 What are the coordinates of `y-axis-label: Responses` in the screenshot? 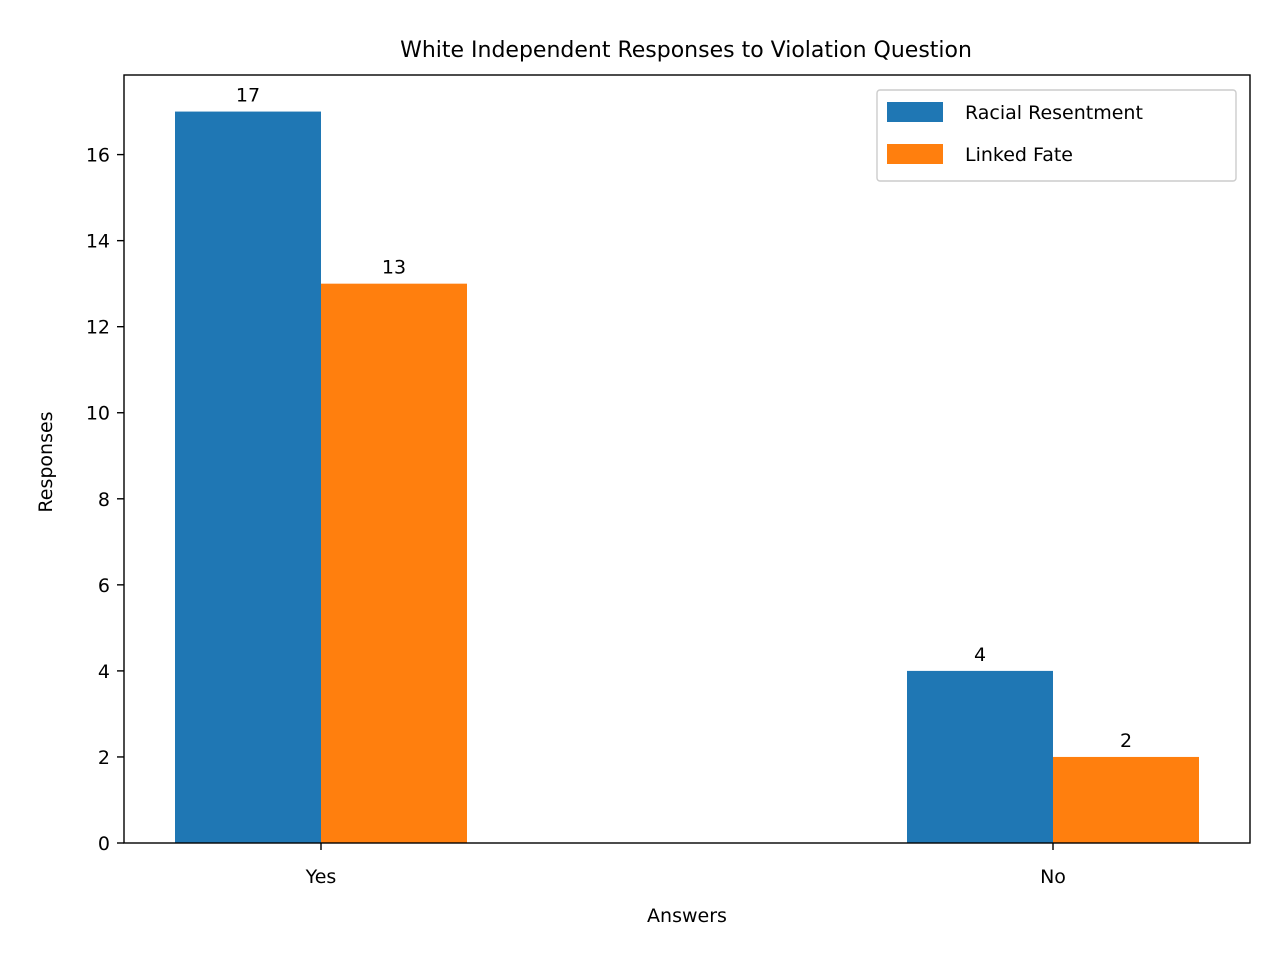 It's located at (46, 461).